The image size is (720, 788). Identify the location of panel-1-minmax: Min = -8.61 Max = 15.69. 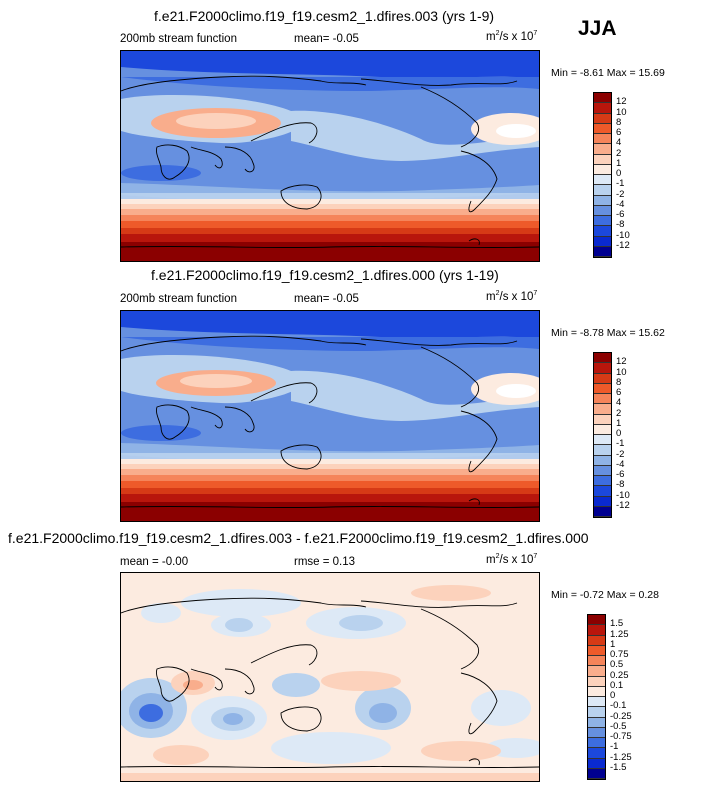
(608, 73).